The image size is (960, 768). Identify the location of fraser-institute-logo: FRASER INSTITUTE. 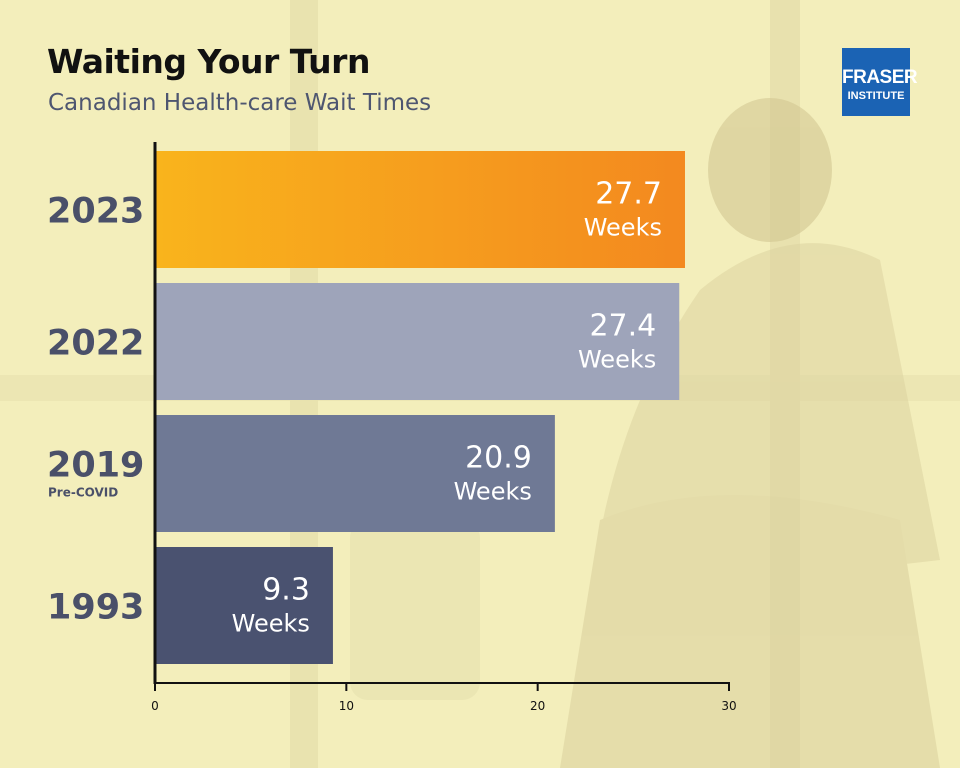
(880, 82).